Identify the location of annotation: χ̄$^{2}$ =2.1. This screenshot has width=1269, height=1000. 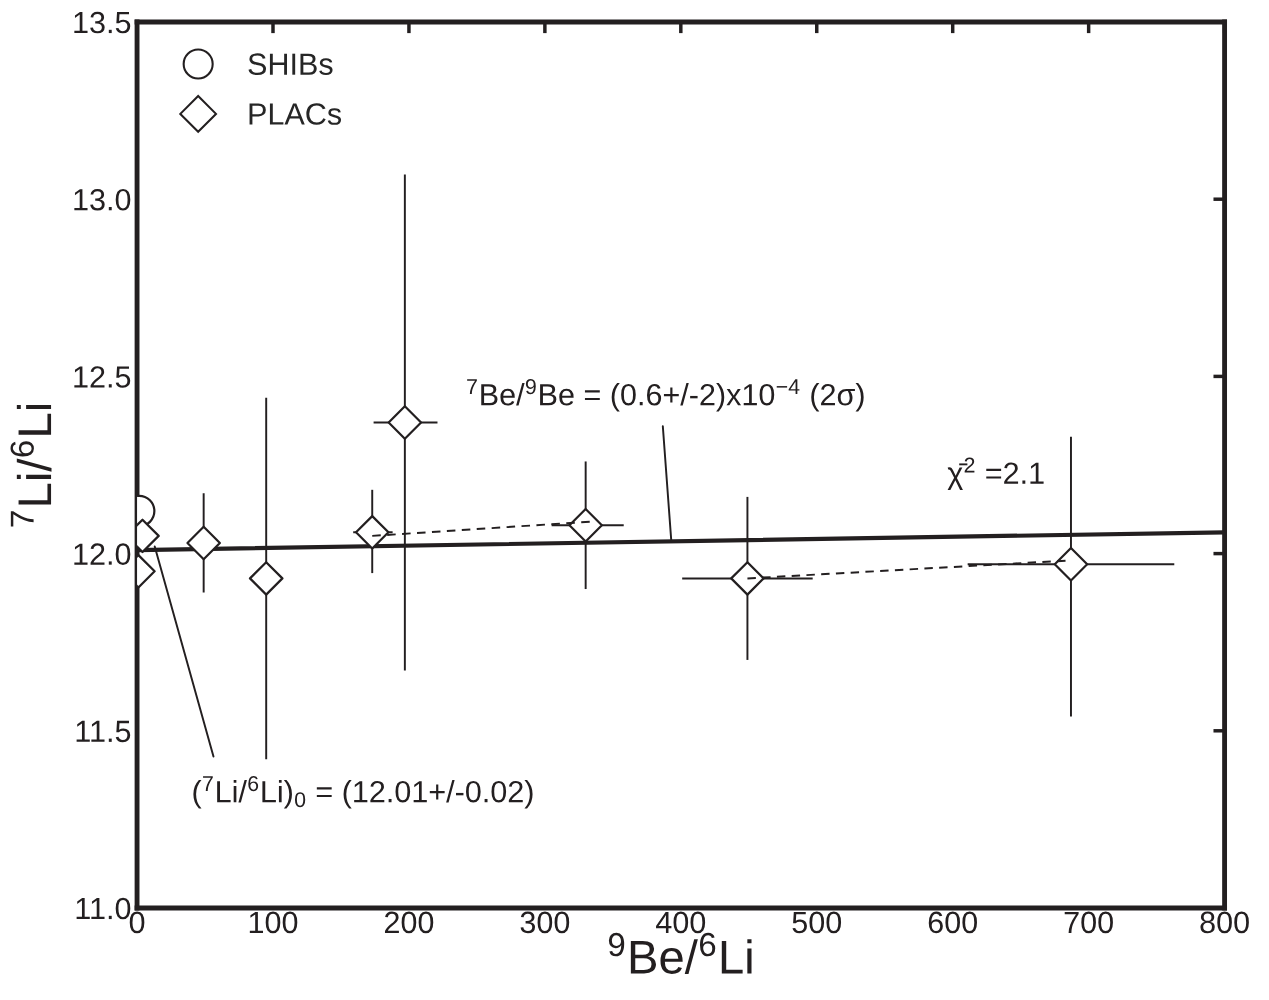
(995, 474).